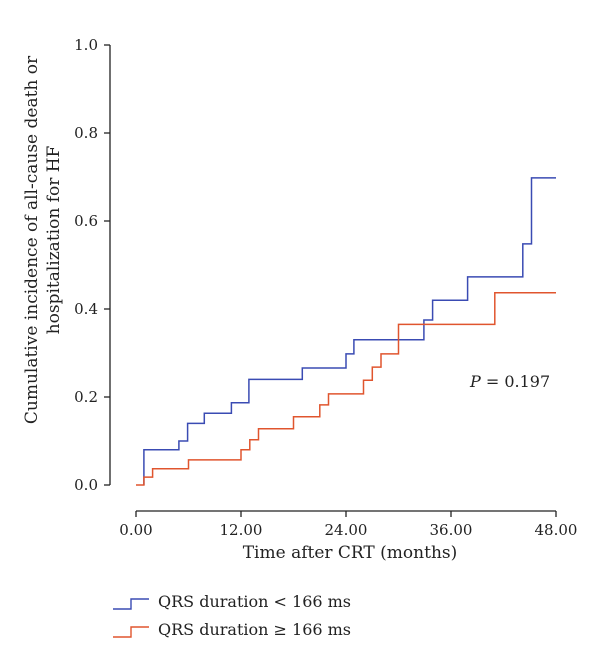  Describe the element at coordinates (254, 629) in the screenshot. I see `legend-label-qrs-long: QRS duration ≥ 166 ms` at that location.